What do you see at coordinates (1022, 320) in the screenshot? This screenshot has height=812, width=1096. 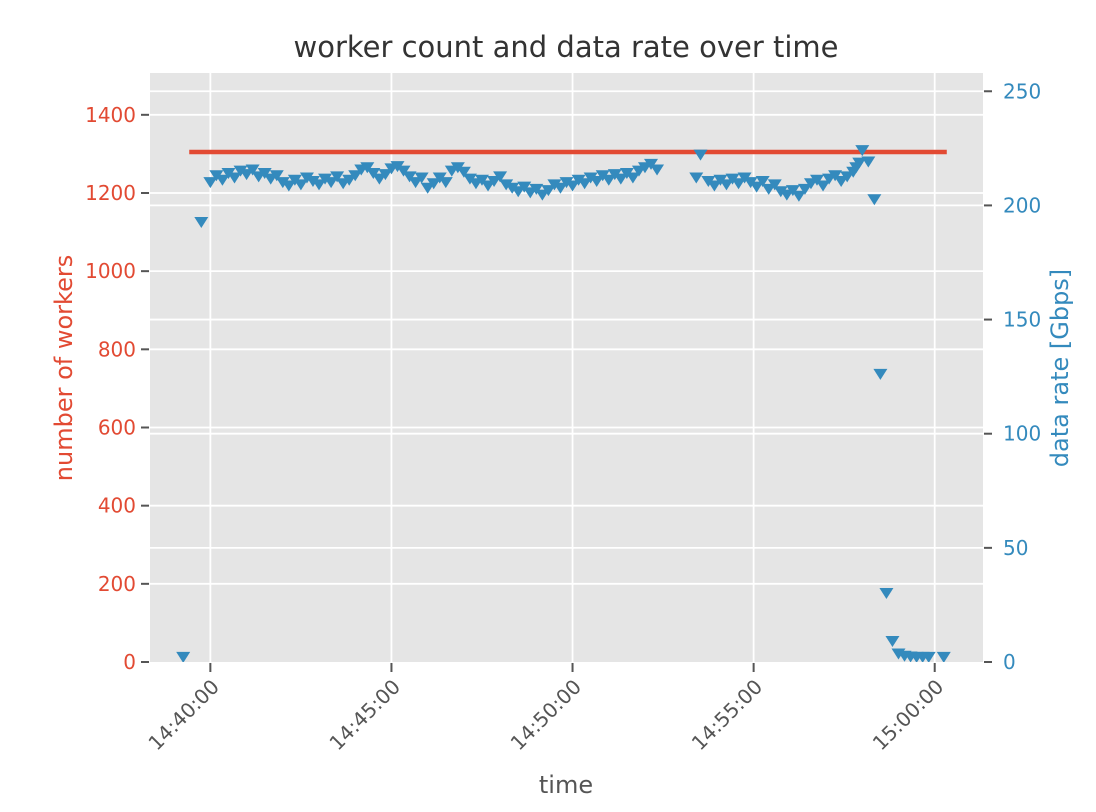 I see `right-tick-label: 150` at bounding box center [1022, 320].